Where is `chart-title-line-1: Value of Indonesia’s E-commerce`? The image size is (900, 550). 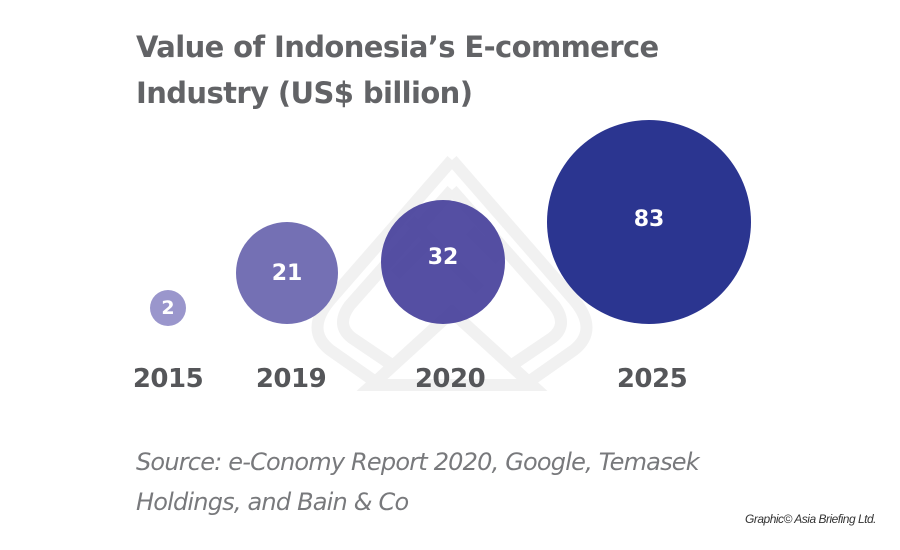
chart-title-line-1: Value of Indonesia’s E-commerce is located at coordinates (397, 47).